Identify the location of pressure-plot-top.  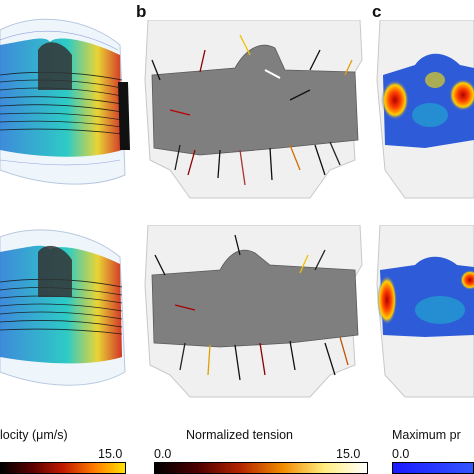
(425, 109).